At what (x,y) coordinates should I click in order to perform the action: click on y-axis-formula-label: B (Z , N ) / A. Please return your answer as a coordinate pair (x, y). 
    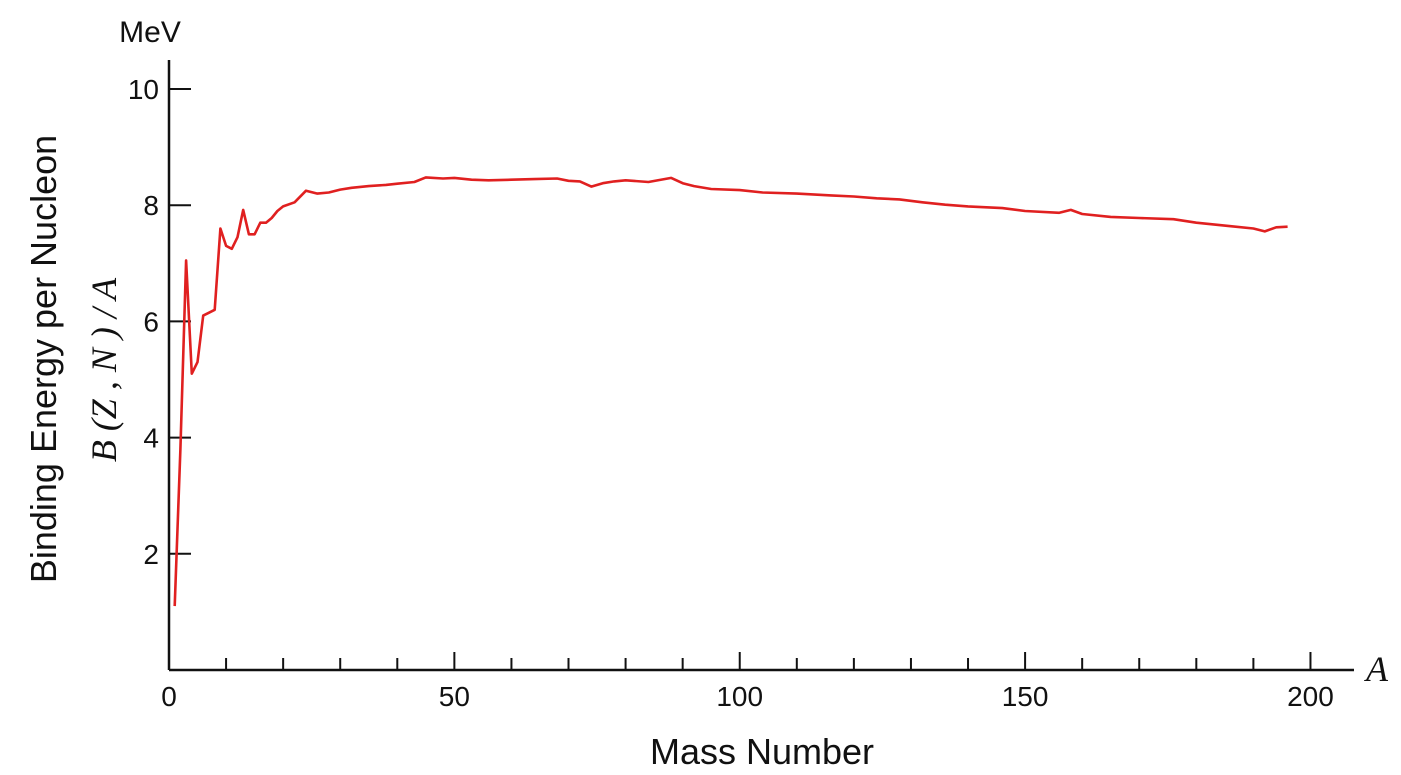
    Looking at the image, I should click on (104, 369).